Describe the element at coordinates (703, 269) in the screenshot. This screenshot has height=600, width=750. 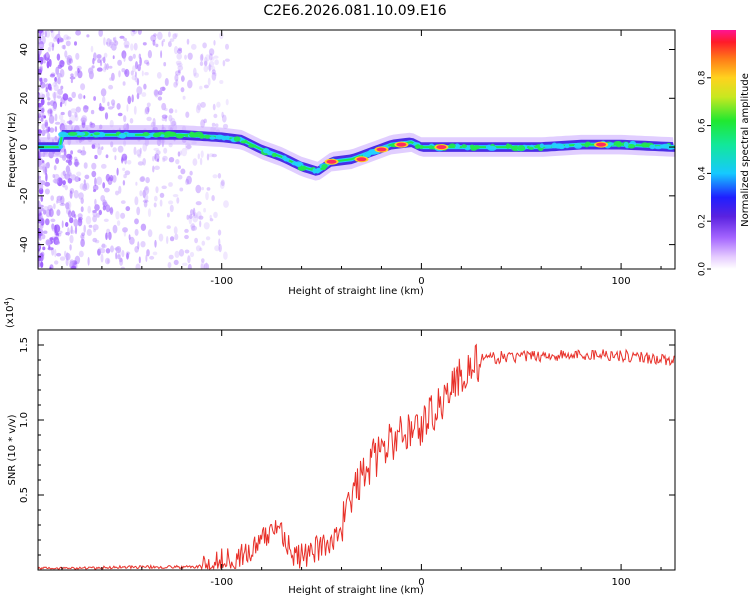
I see `colorbar-tick-label: 0.0` at that location.